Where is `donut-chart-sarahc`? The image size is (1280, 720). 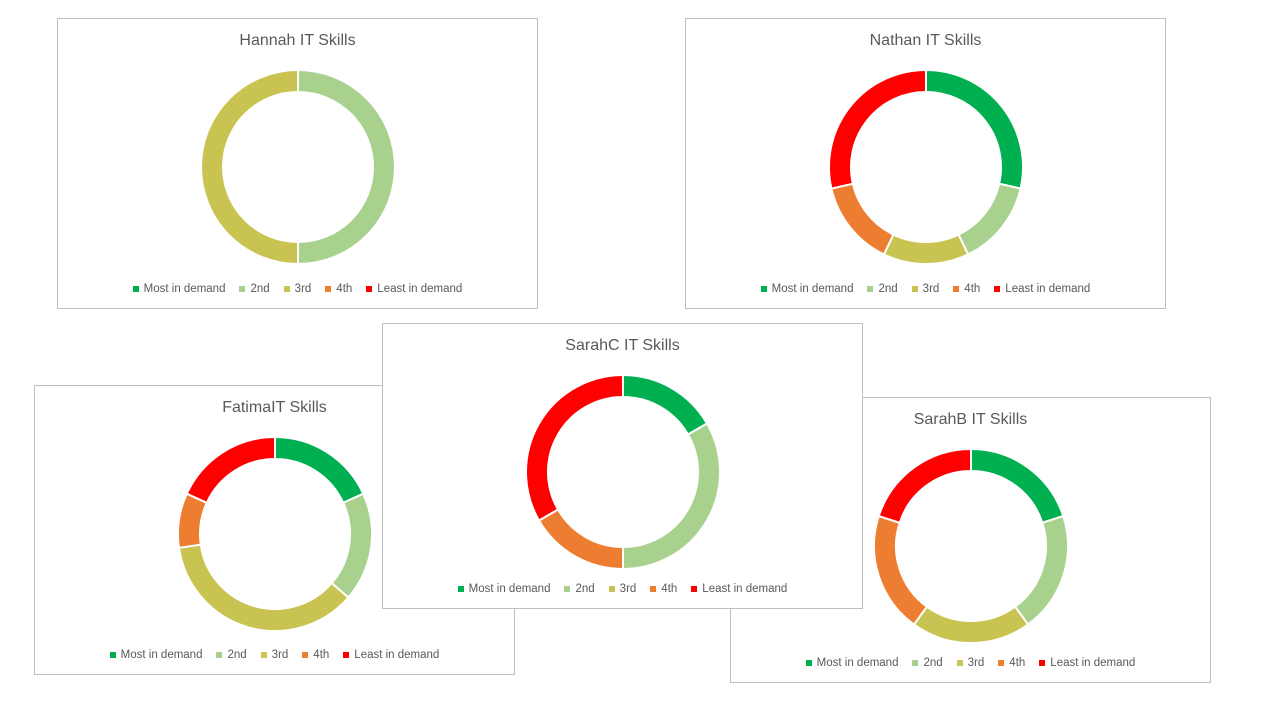 donut-chart-sarahc is located at coordinates (623, 472).